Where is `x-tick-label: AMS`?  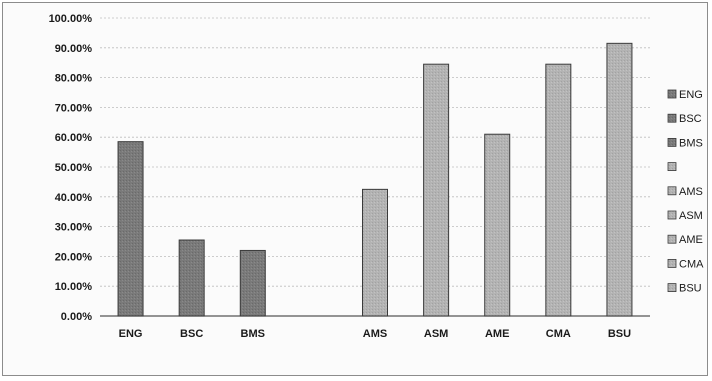 x-tick-label: AMS is located at coordinates (375, 334).